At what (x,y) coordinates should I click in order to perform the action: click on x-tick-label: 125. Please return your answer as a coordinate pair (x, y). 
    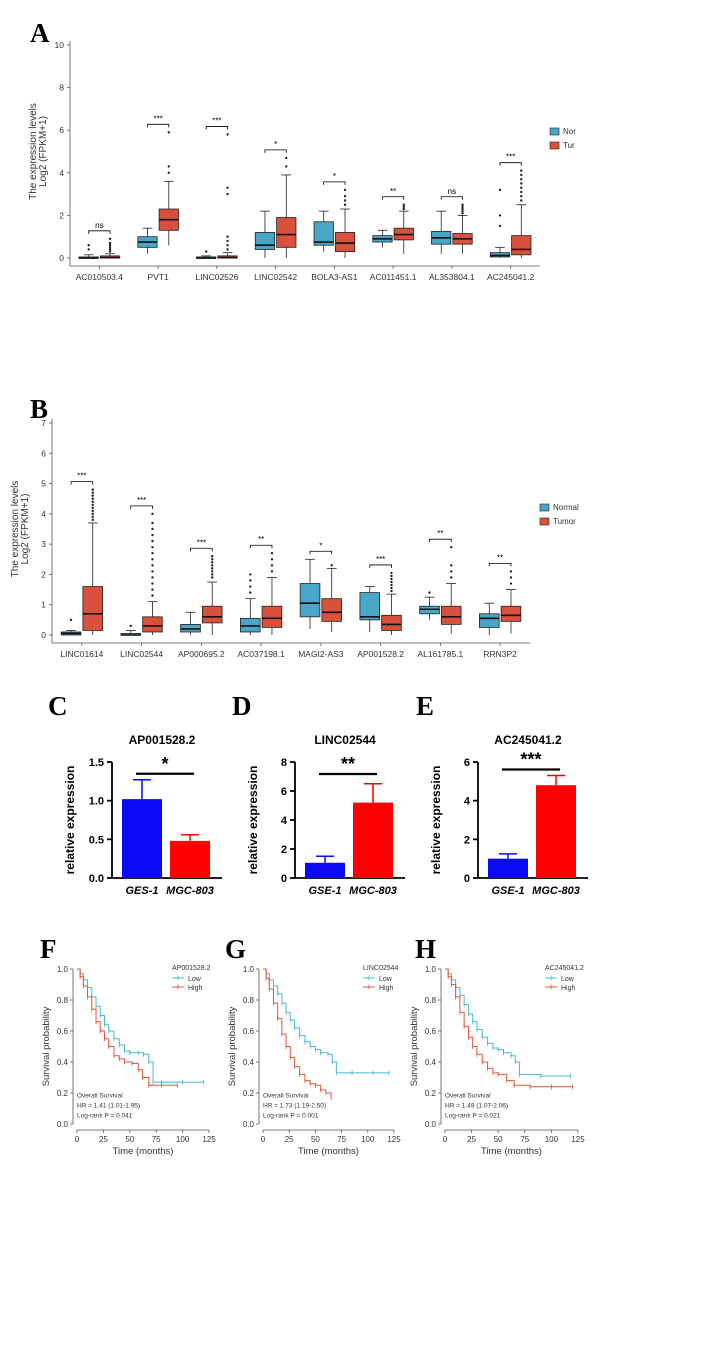
    Looking at the image, I should click on (394, 1139).